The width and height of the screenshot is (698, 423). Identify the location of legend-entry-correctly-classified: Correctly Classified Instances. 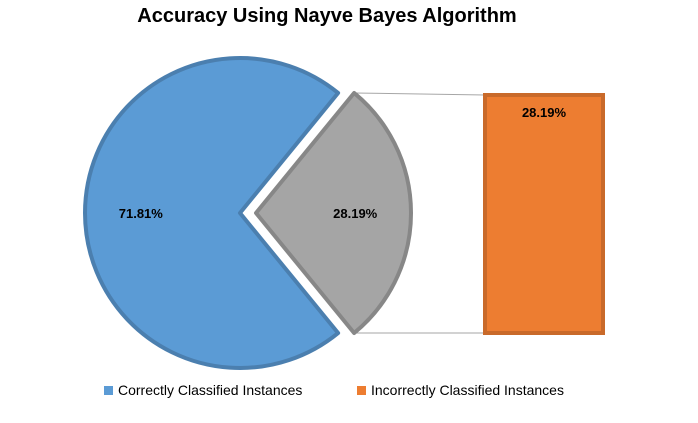
(210, 390).